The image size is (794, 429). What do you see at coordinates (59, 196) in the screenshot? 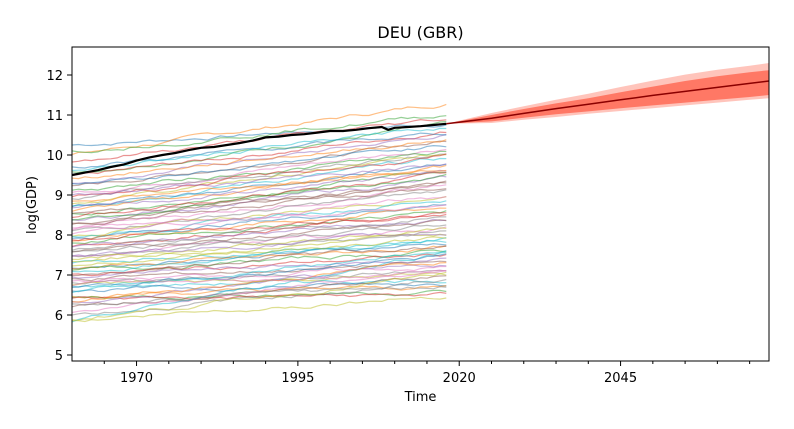
I see `y-tick-label: 9` at bounding box center [59, 196].